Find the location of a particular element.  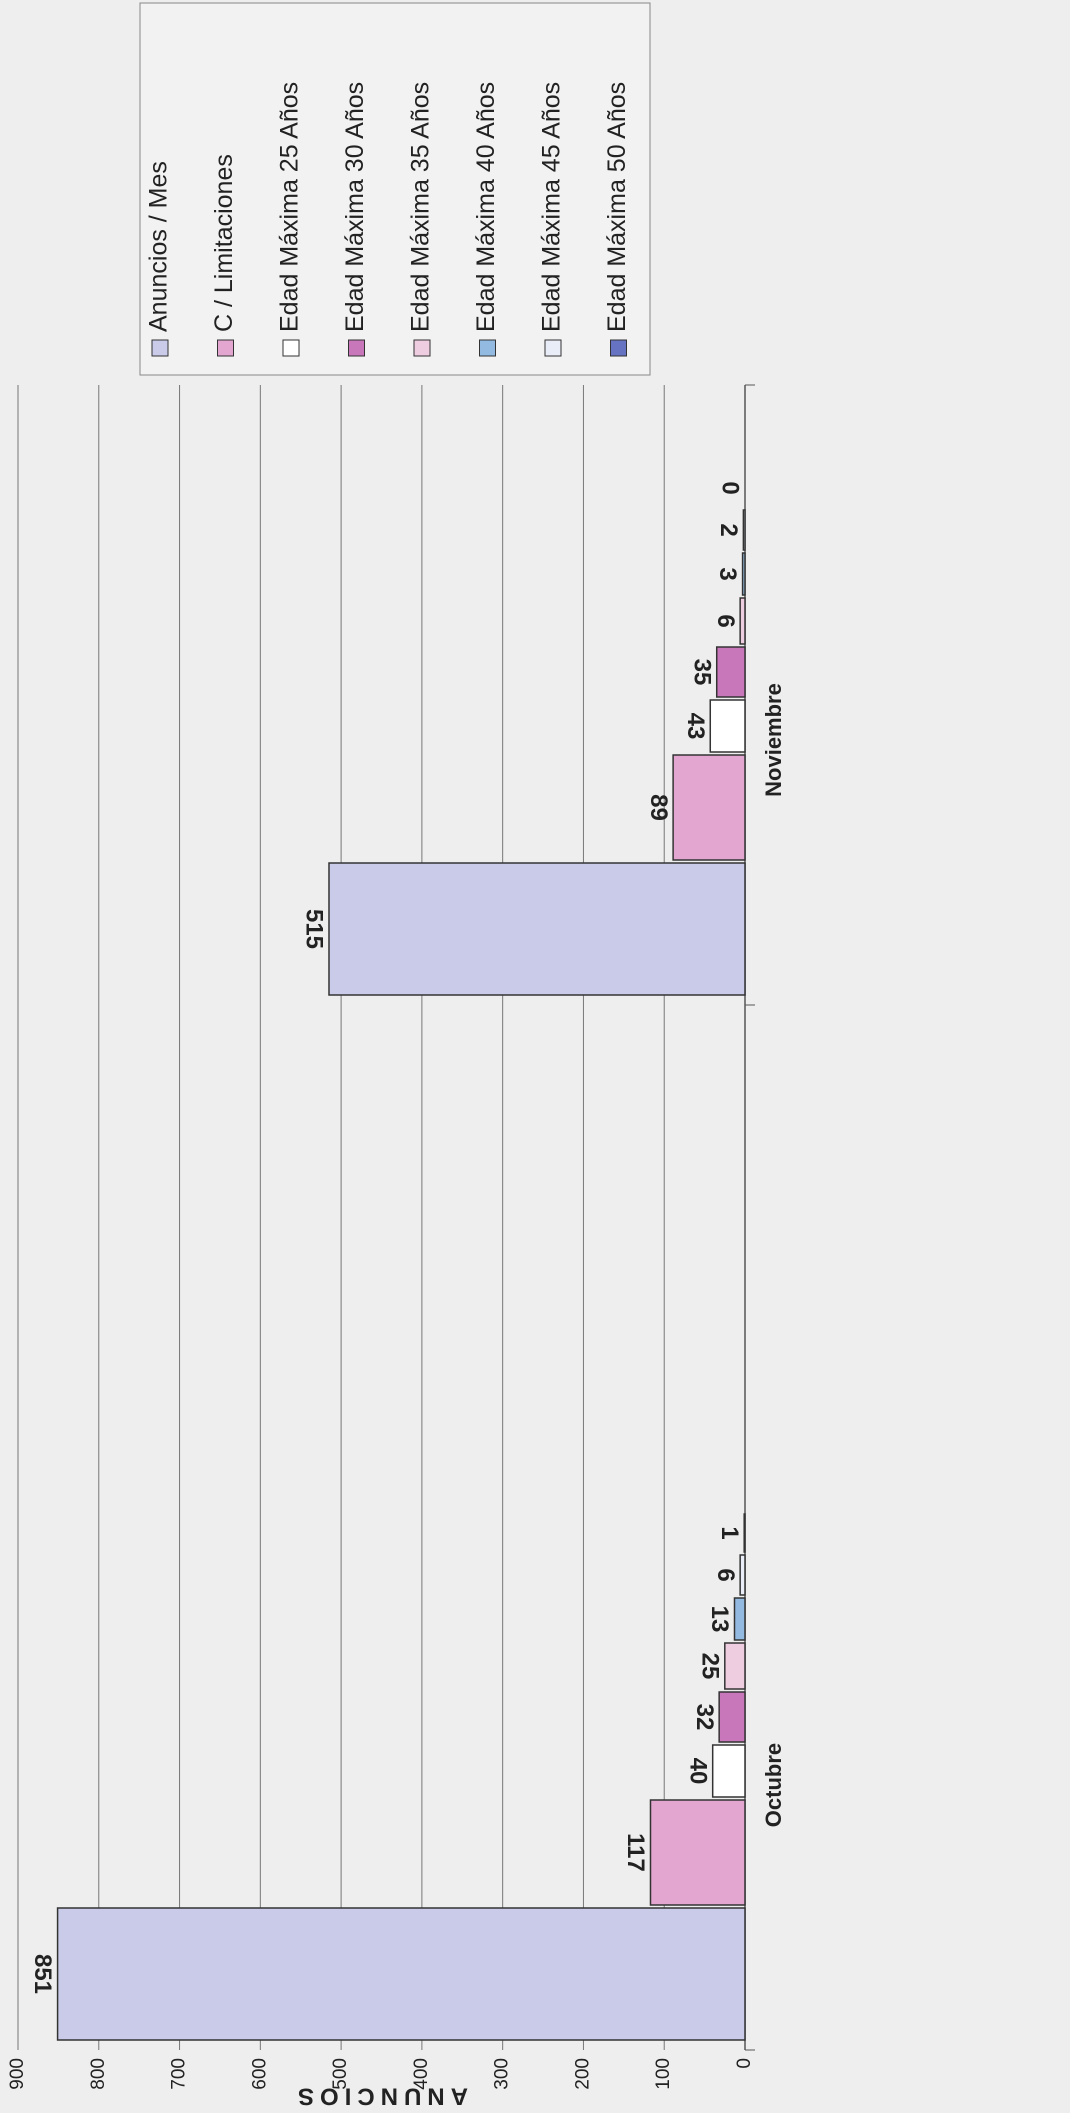

legend-label: Edad Máxima 35 Años is located at coordinates (421, 207).